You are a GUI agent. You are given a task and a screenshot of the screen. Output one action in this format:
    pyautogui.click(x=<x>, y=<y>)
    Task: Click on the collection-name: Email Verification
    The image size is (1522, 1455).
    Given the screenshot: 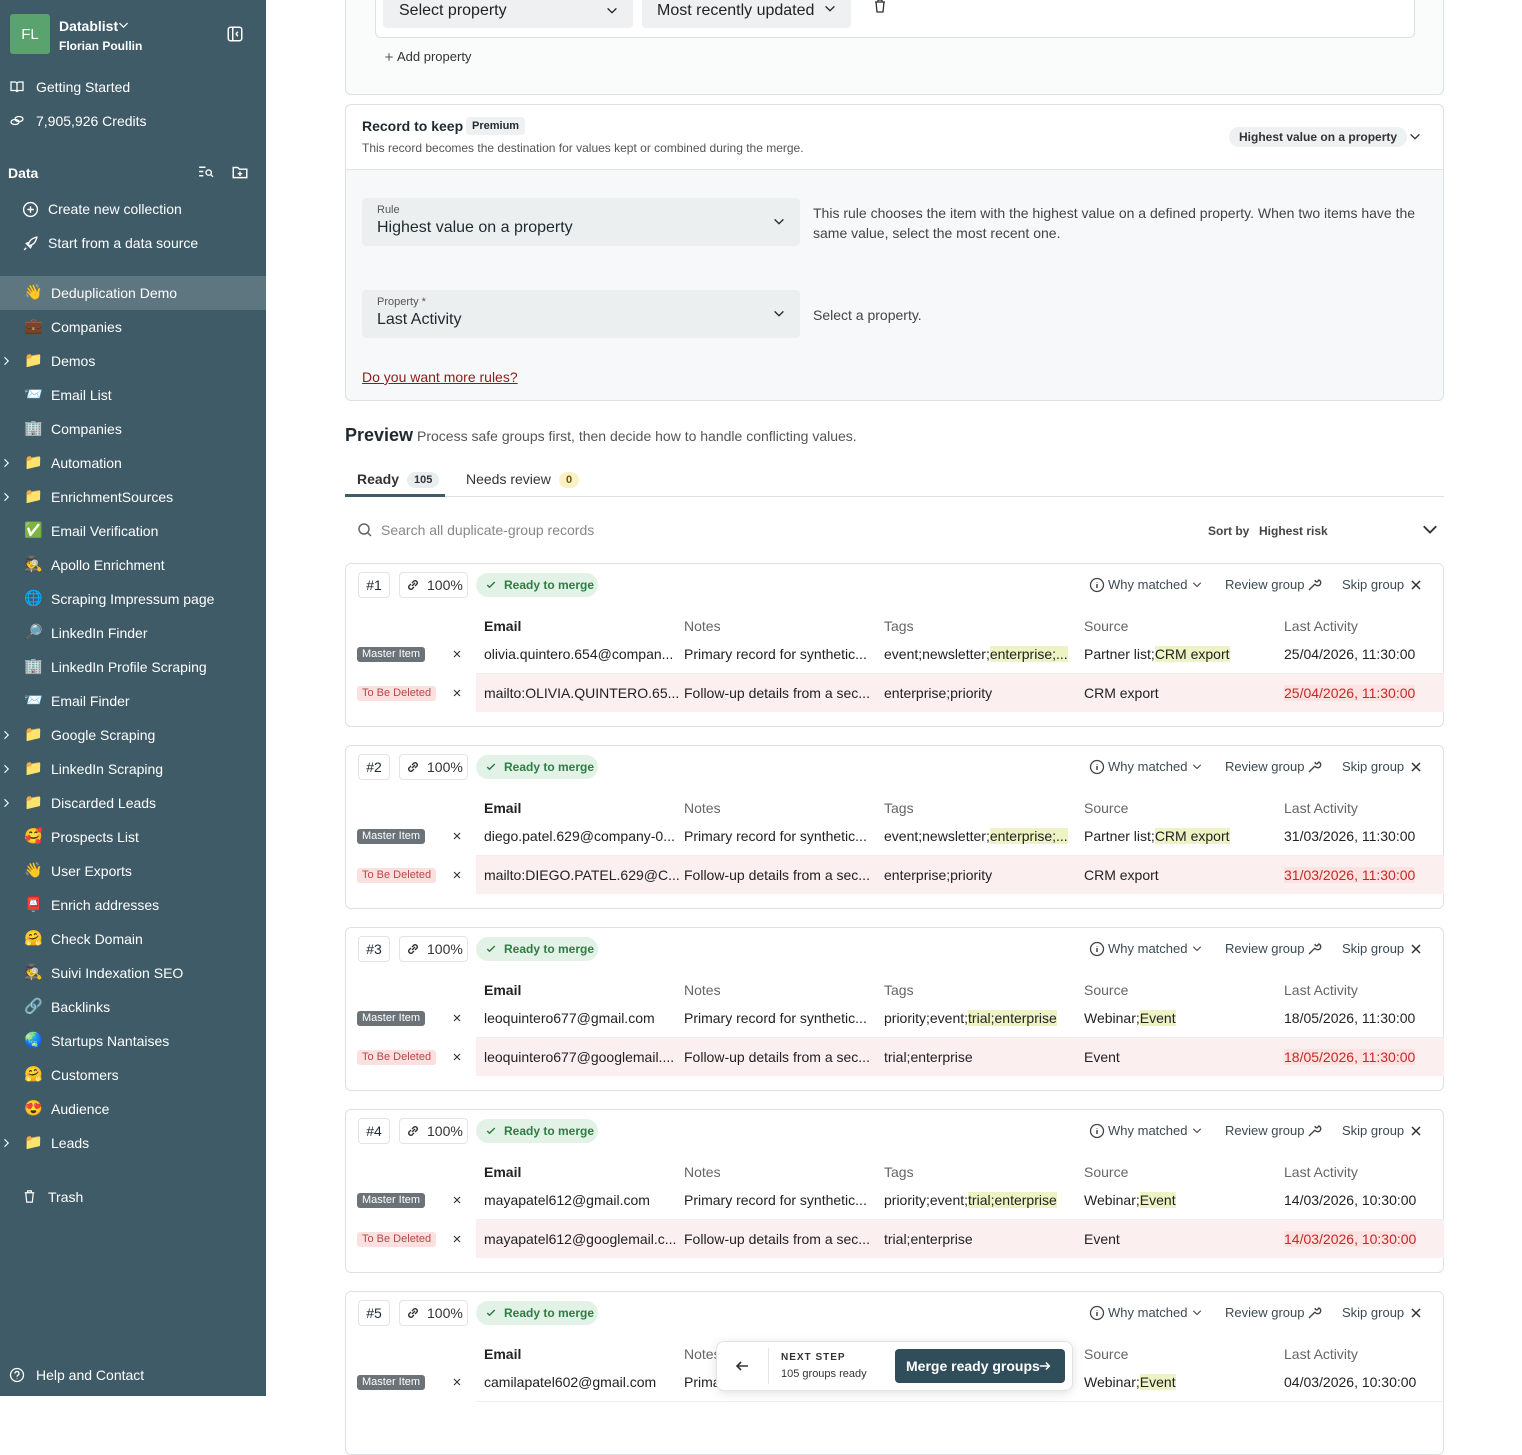 What is the action you would take?
    pyautogui.click(x=105, y=531)
    